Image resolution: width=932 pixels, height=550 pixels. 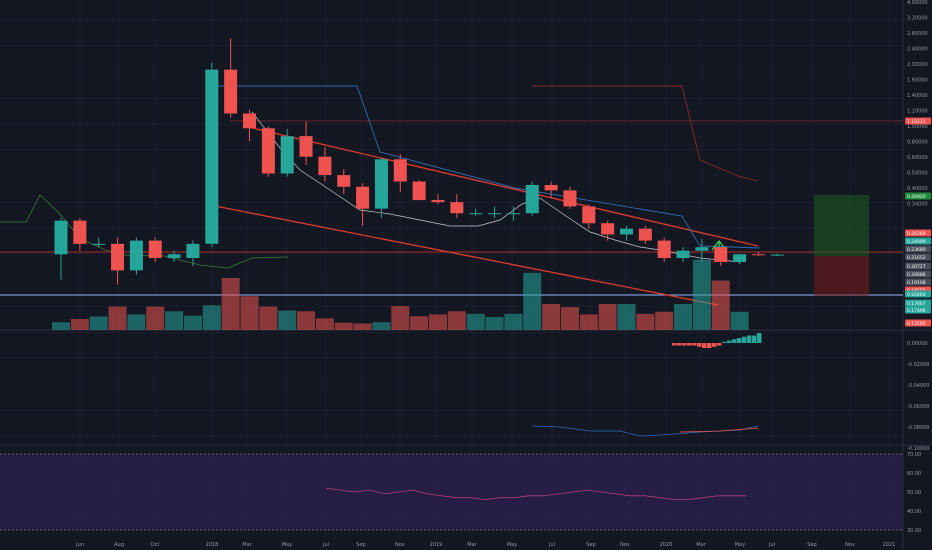 What do you see at coordinates (917, 143) in the screenshot?
I see `price-tick-label: 0.80000` at bounding box center [917, 143].